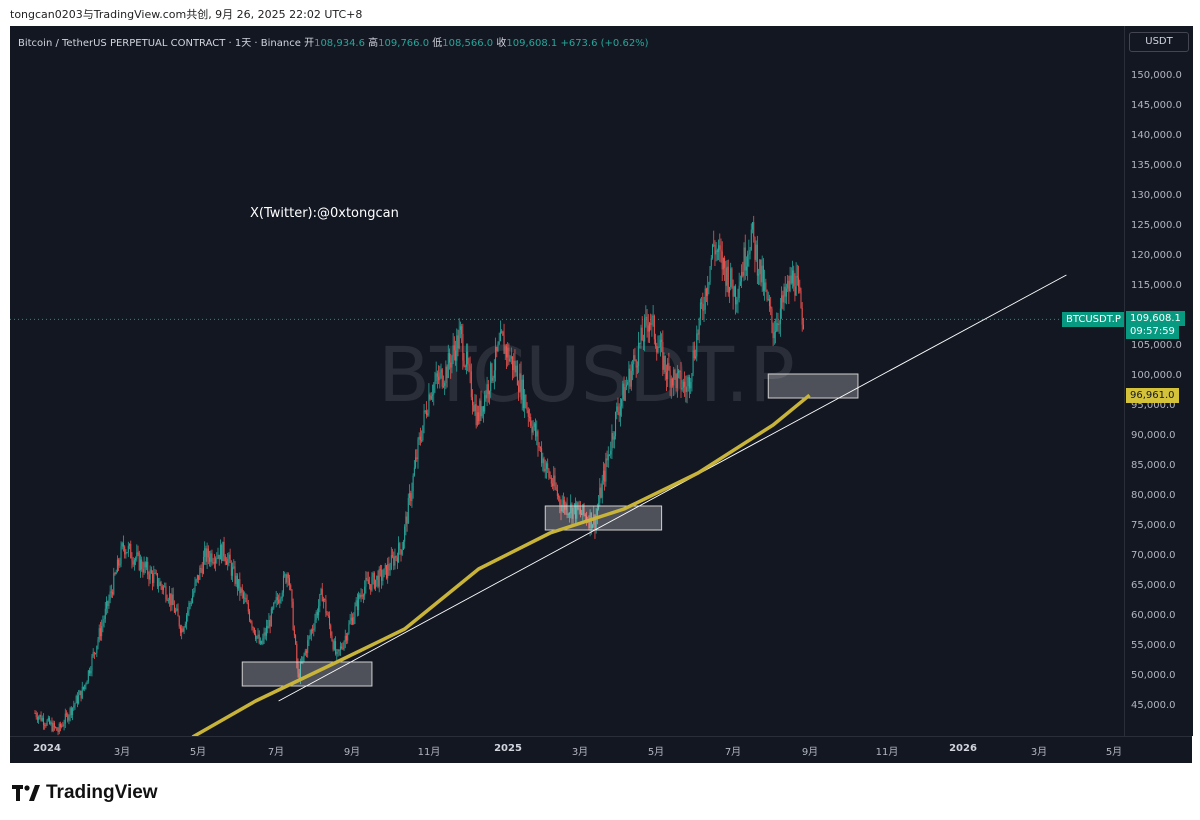  Describe the element at coordinates (532, 43) in the screenshot. I see `close-value: 109,608.1` at that location.